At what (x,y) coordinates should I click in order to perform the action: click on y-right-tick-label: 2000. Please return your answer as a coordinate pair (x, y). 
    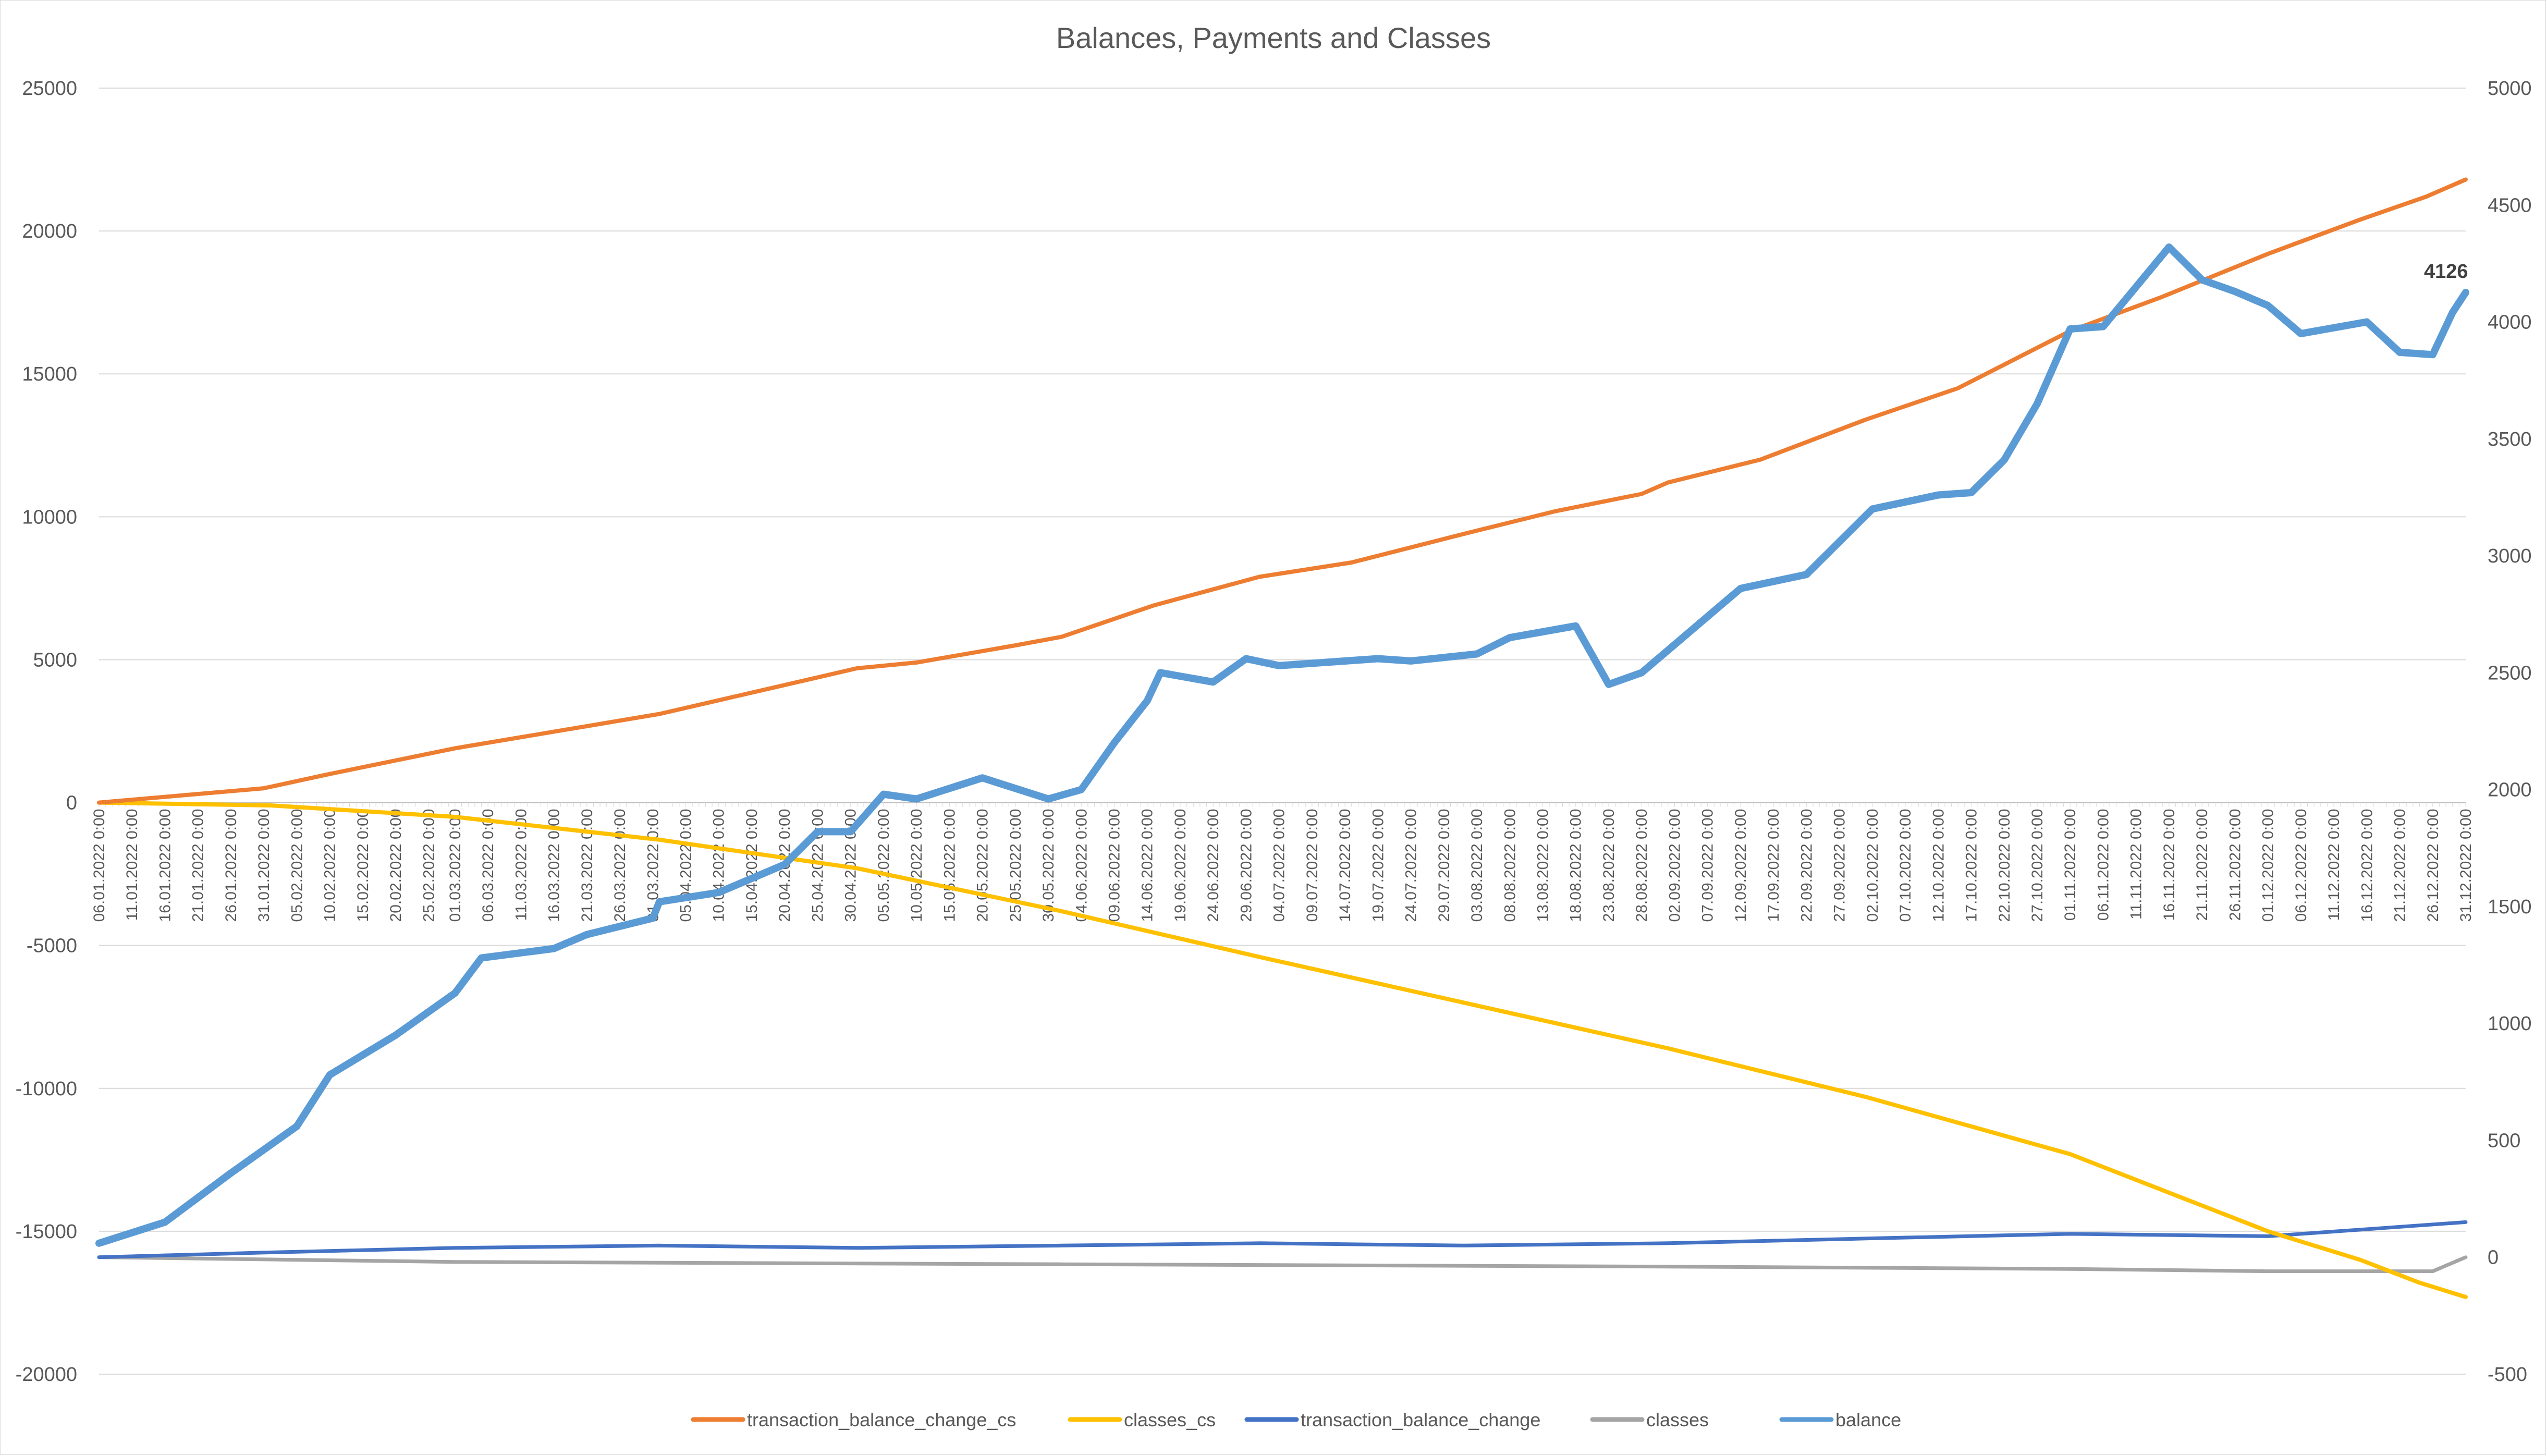
    Looking at the image, I should click on (2510, 790).